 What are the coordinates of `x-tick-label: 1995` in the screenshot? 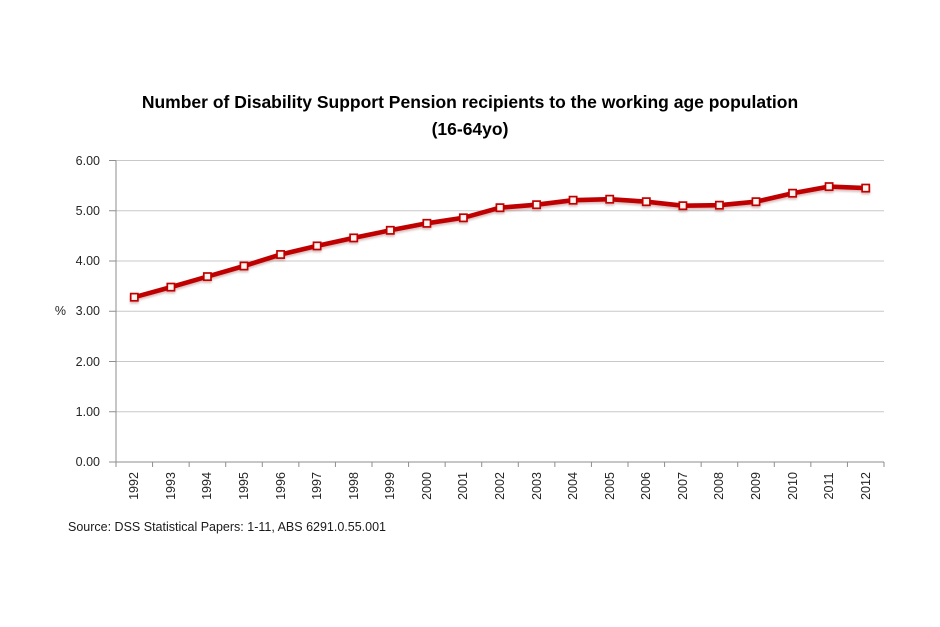 It's located at (244, 486).